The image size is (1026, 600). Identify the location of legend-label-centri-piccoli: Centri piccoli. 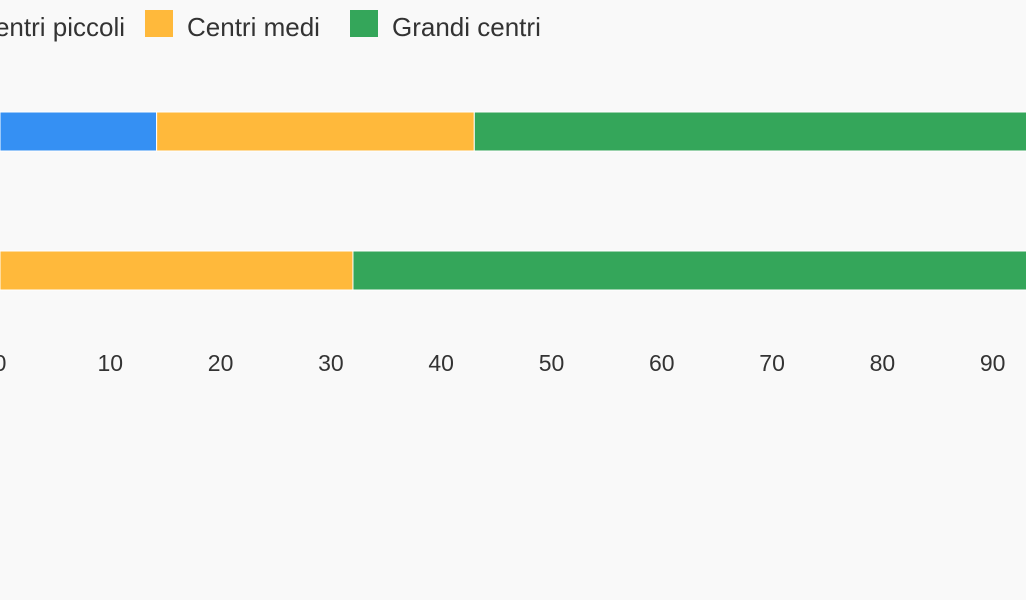
(62, 27).